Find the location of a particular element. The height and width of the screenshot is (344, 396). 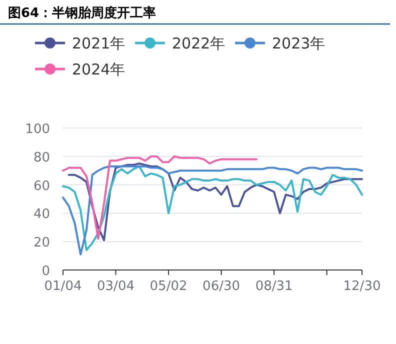

x-tick-label: 03/04 is located at coordinates (115, 286).